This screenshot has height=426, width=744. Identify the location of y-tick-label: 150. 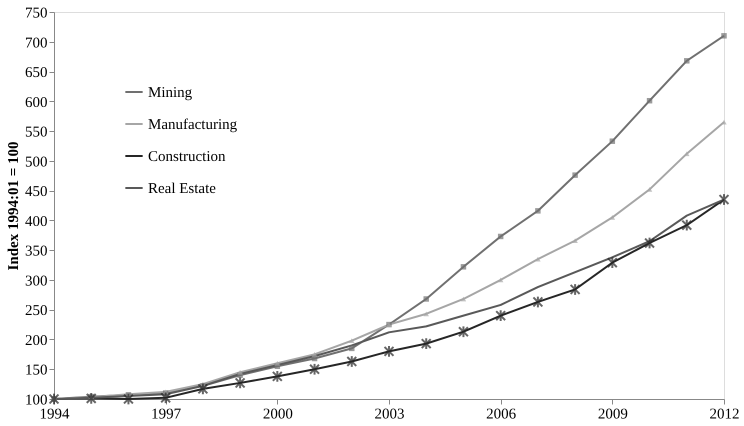
(36, 370).